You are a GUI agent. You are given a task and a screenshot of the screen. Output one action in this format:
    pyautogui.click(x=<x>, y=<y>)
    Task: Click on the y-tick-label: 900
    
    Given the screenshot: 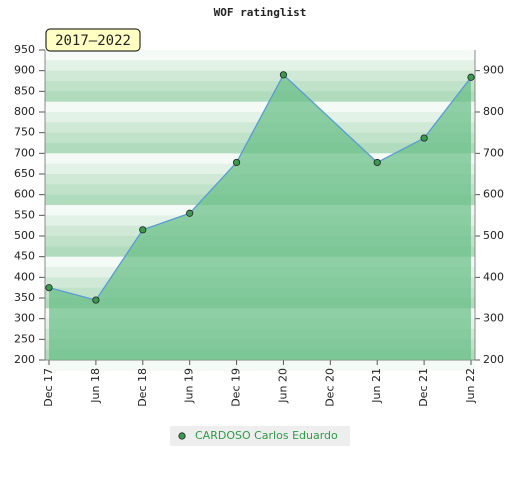 What is the action you would take?
    pyautogui.click(x=24, y=70)
    